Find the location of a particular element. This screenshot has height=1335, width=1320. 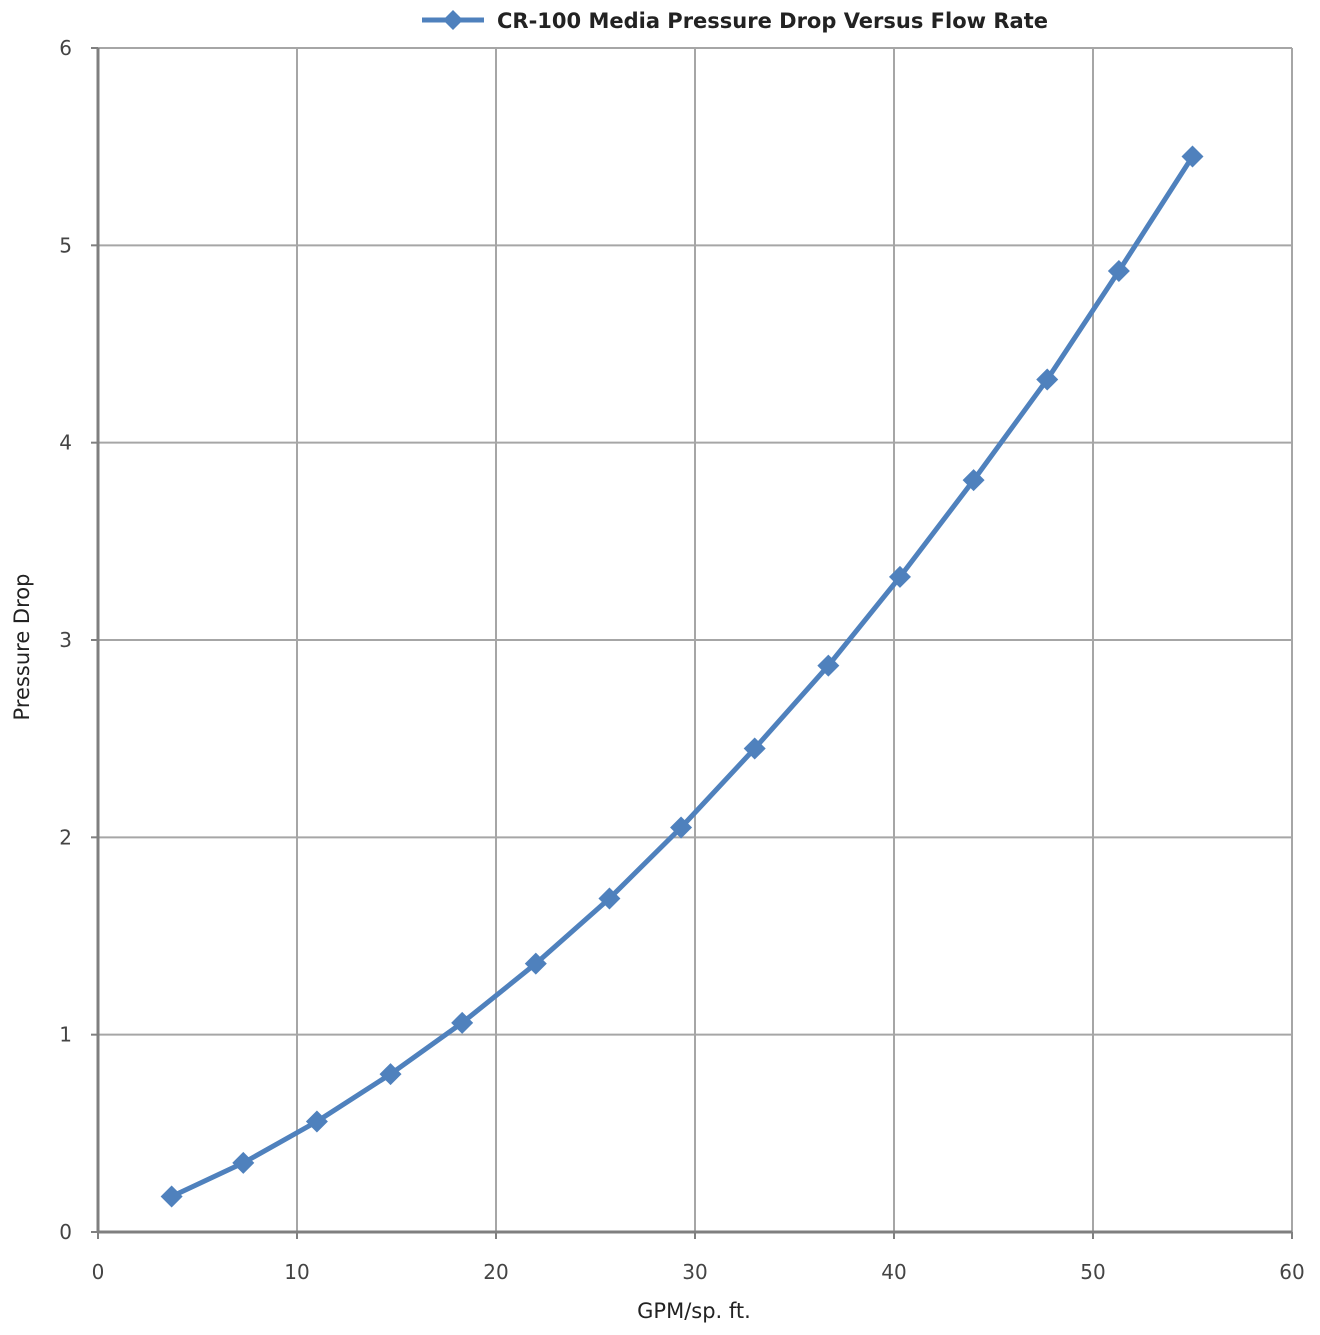

y-tick-label: 2 is located at coordinates (65, 837).